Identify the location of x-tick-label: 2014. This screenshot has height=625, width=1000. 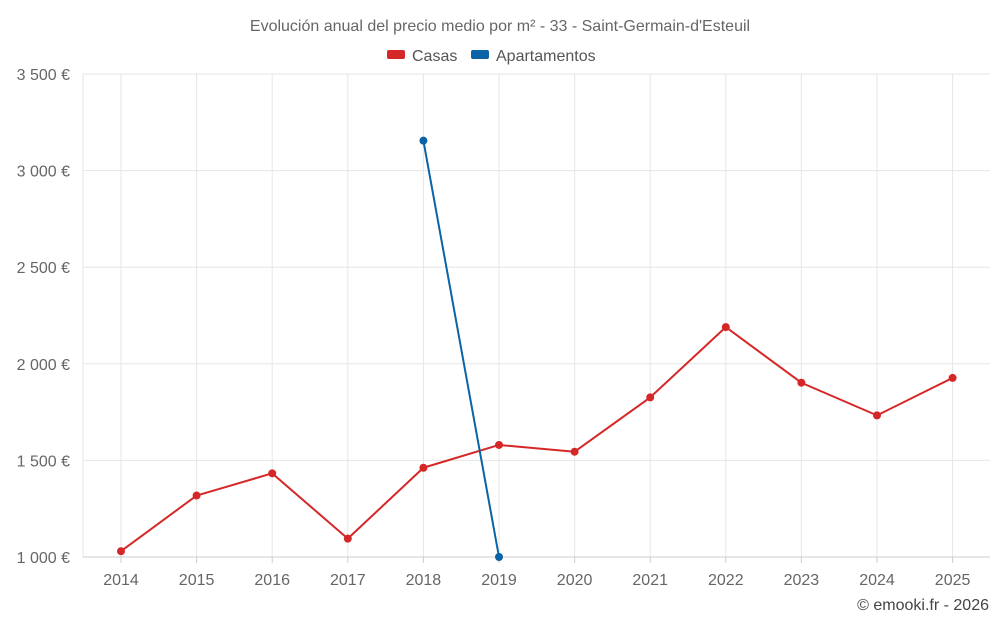
(121, 580).